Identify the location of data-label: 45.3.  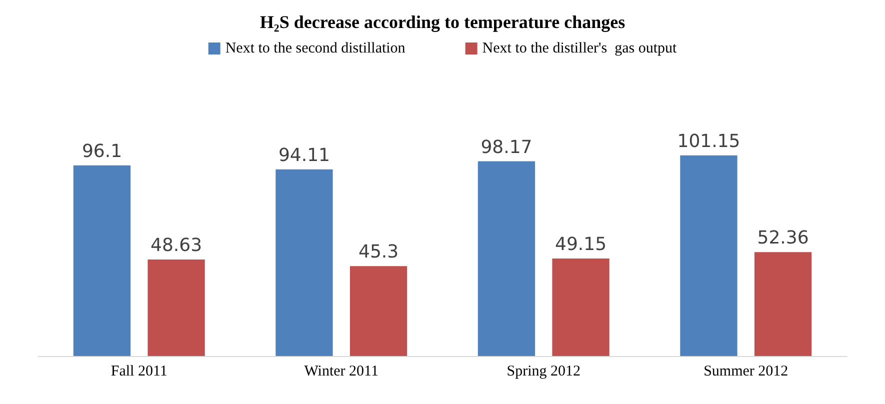
(378, 252).